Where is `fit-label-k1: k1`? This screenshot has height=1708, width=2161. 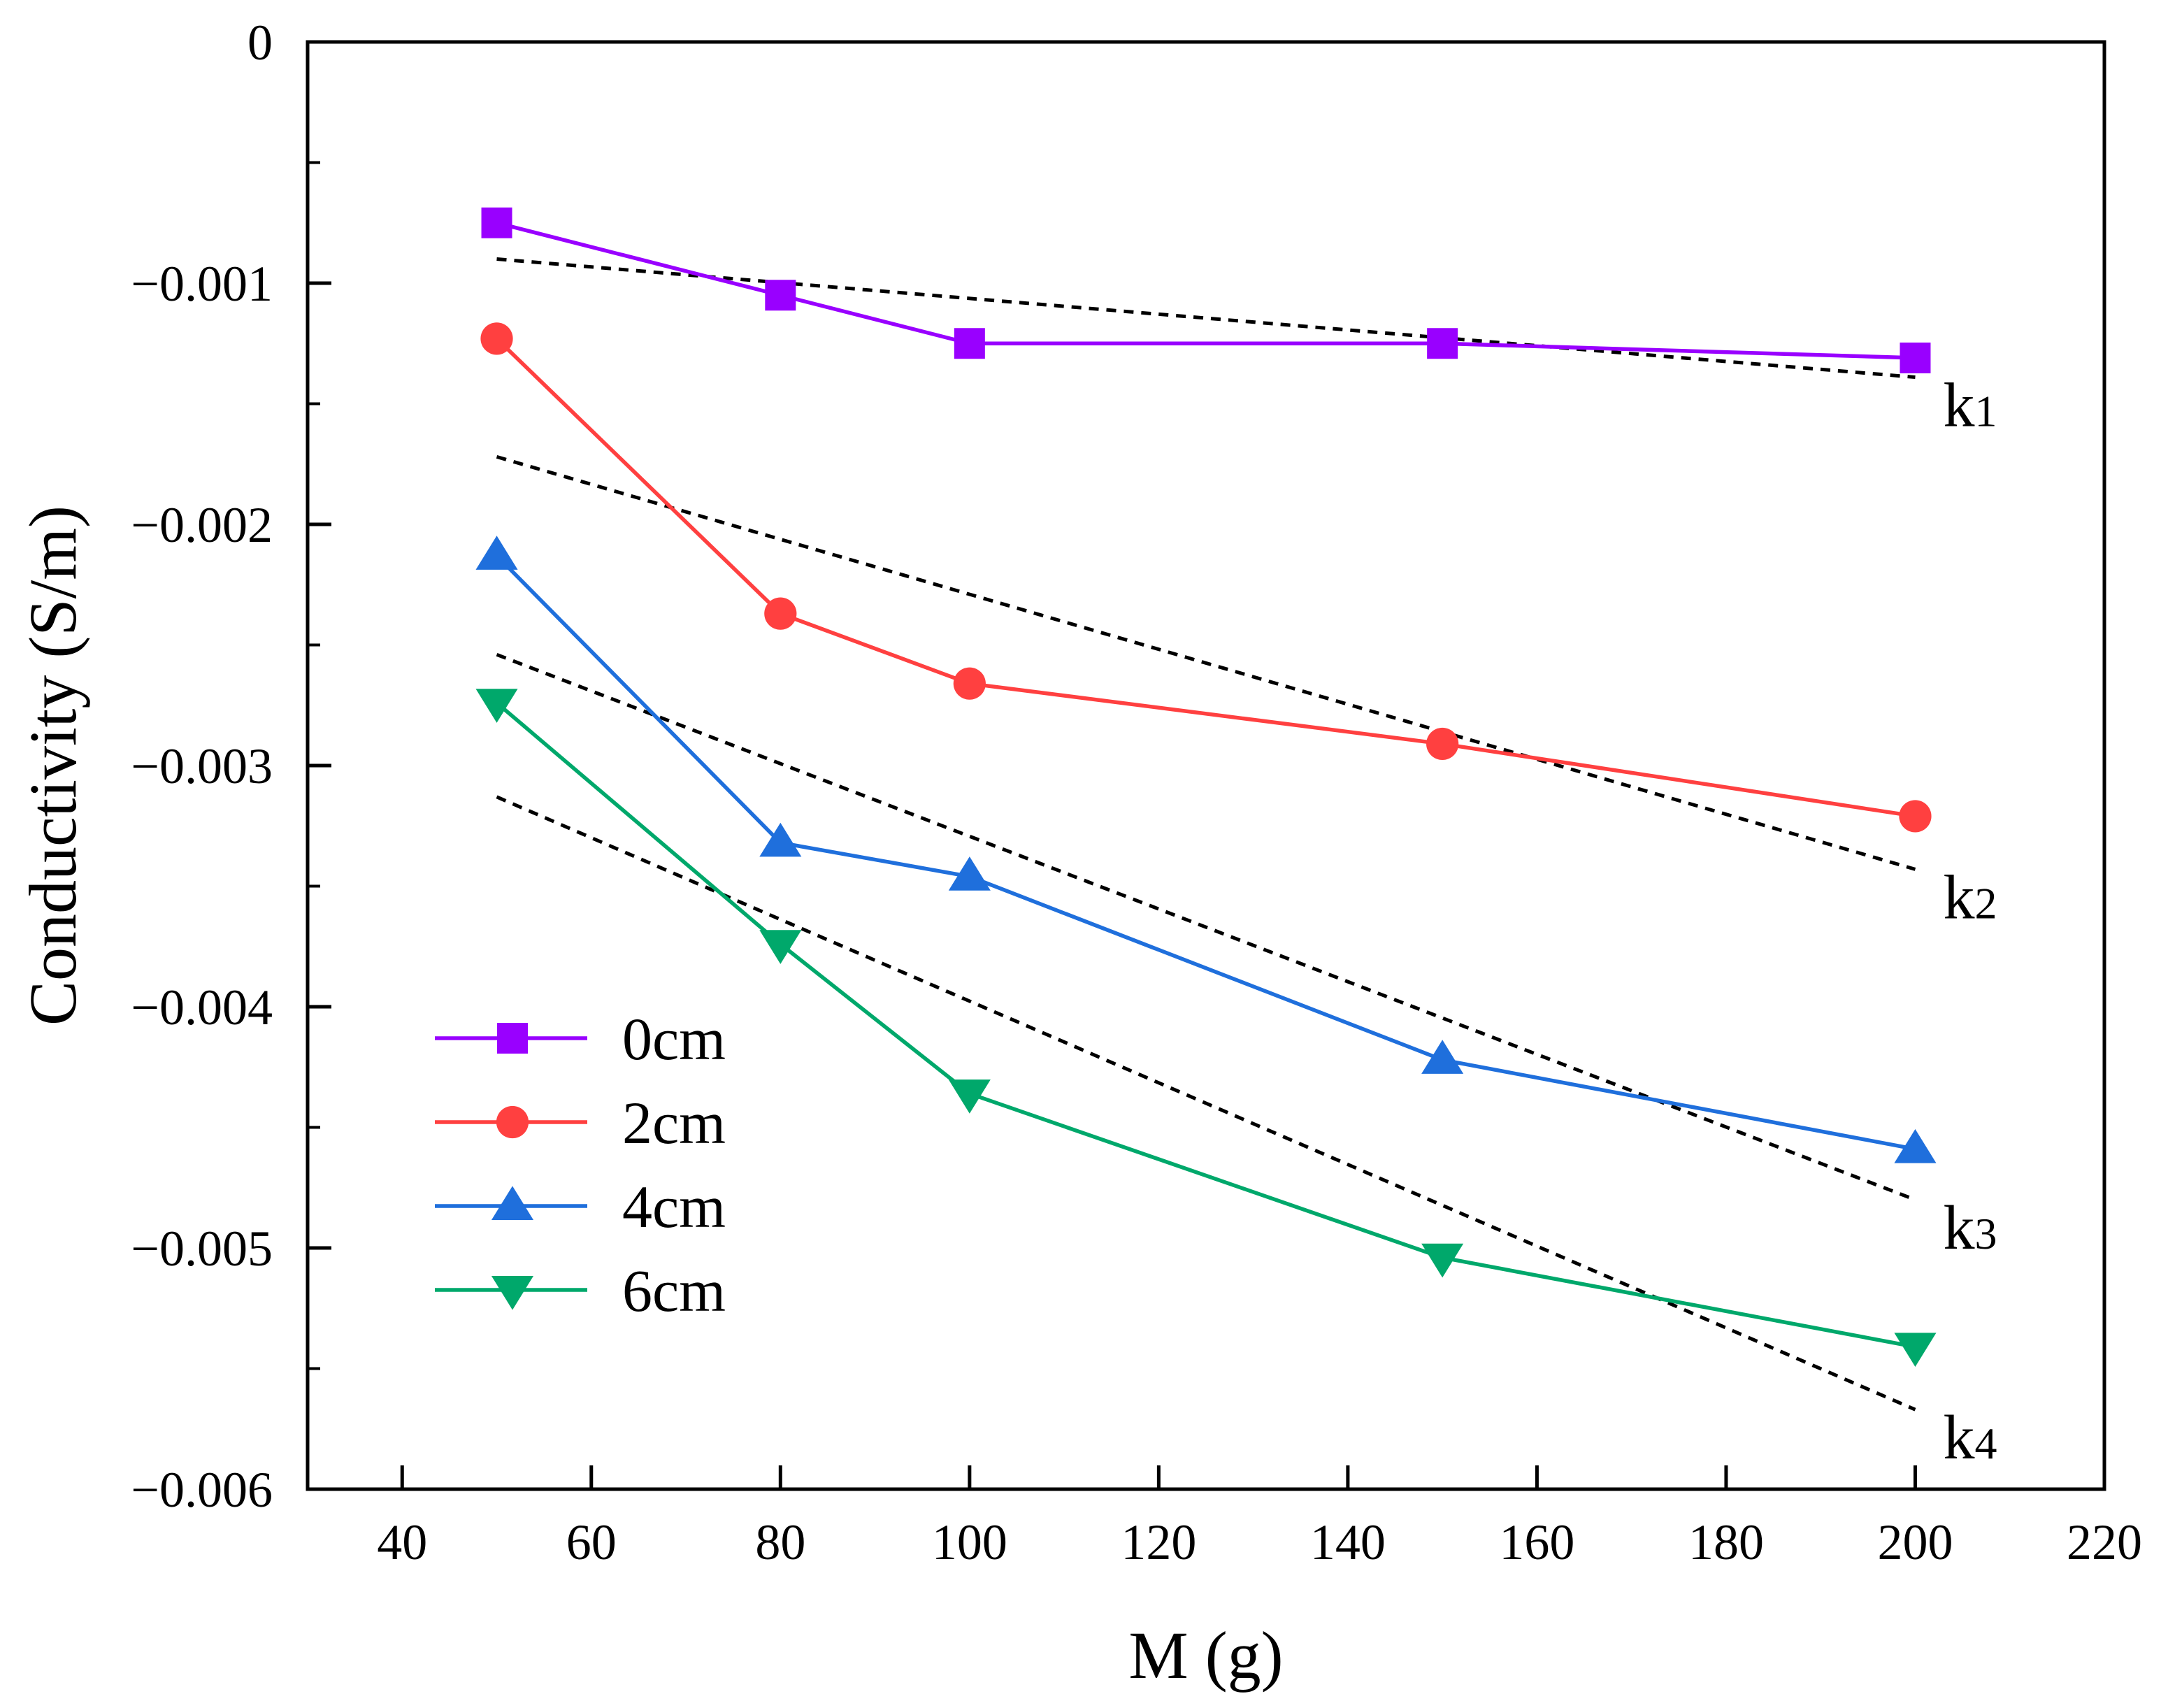 fit-label-k1: k1 is located at coordinates (1970, 406).